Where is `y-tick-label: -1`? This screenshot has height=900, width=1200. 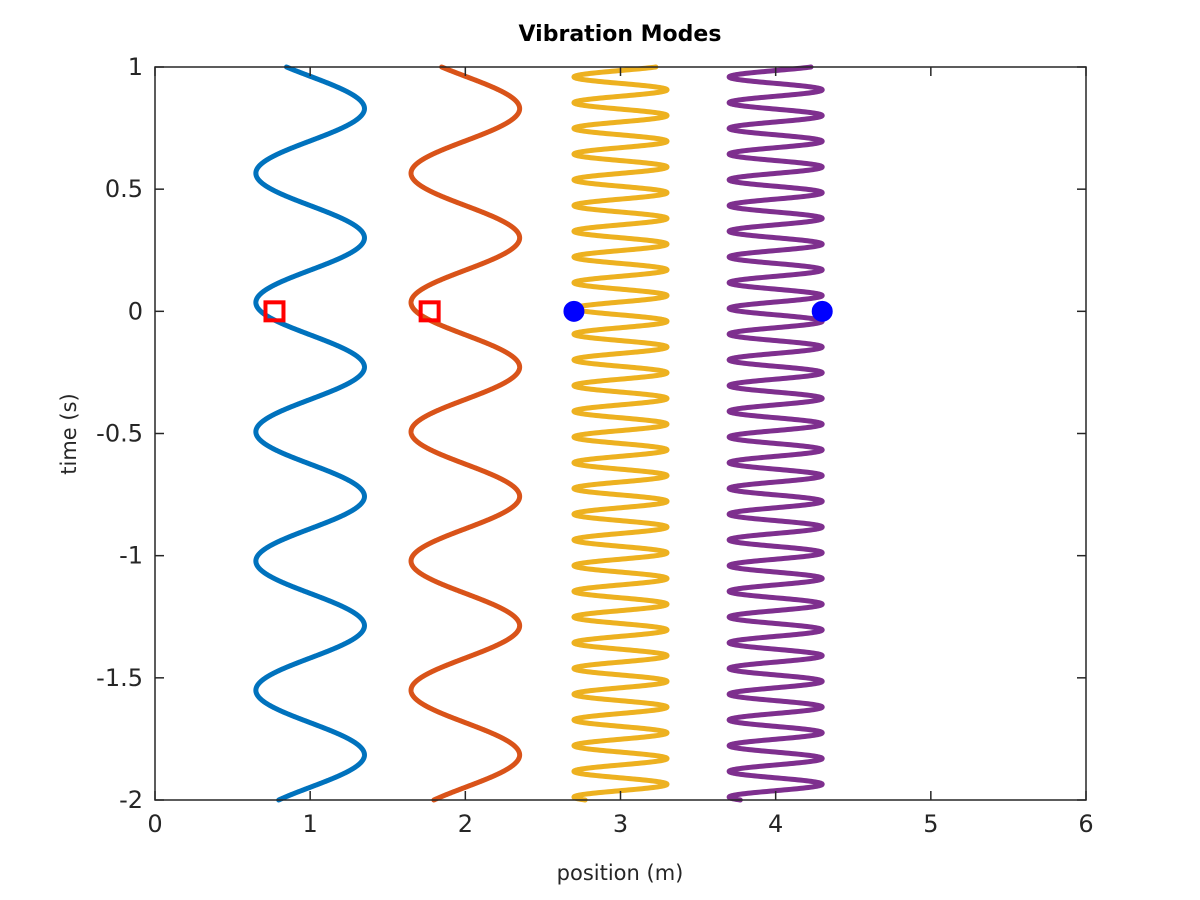
y-tick-label: -1 is located at coordinates (131, 556).